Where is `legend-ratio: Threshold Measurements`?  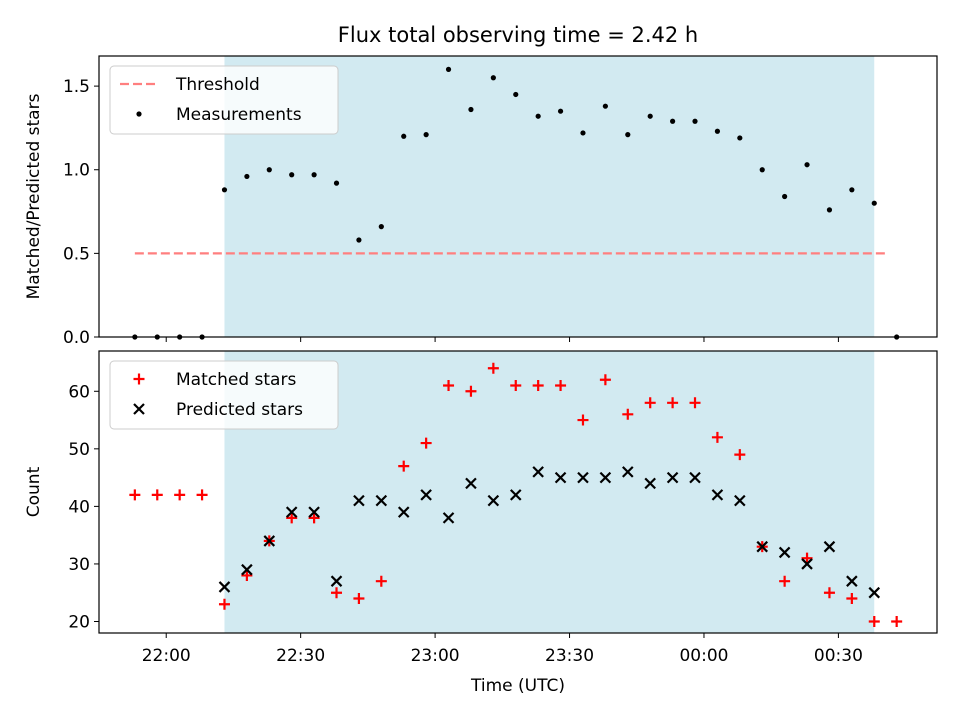
legend-ratio: Threshold Measurements is located at coordinates (224, 100).